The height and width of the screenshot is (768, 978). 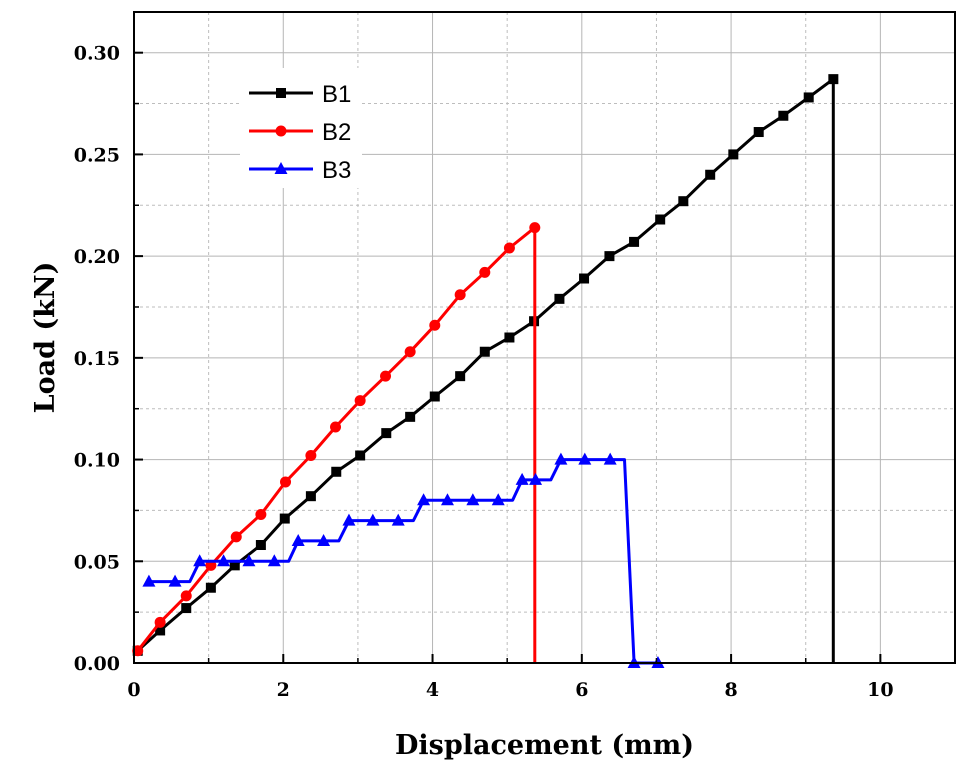 I want to click on x-tick-label: 8, so click(x=730, y=690).